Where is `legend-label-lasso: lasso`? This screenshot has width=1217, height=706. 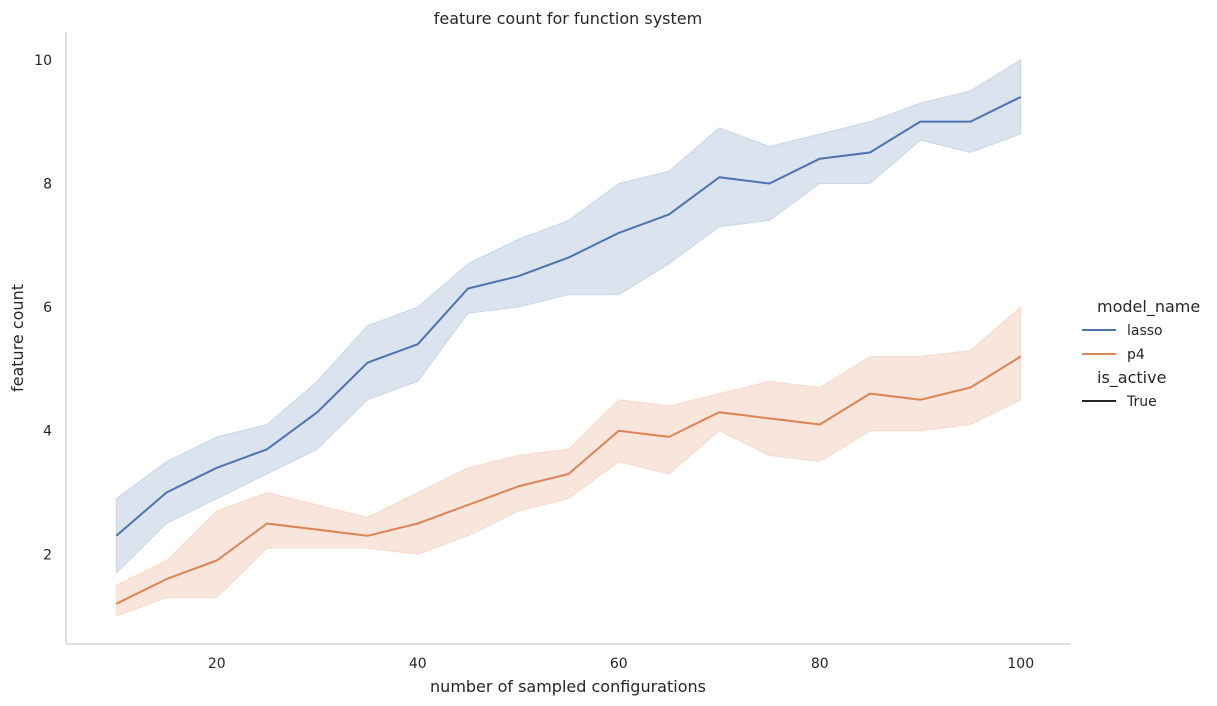
legend-label-lasso: lasso is located at coordinates (1145, 331).